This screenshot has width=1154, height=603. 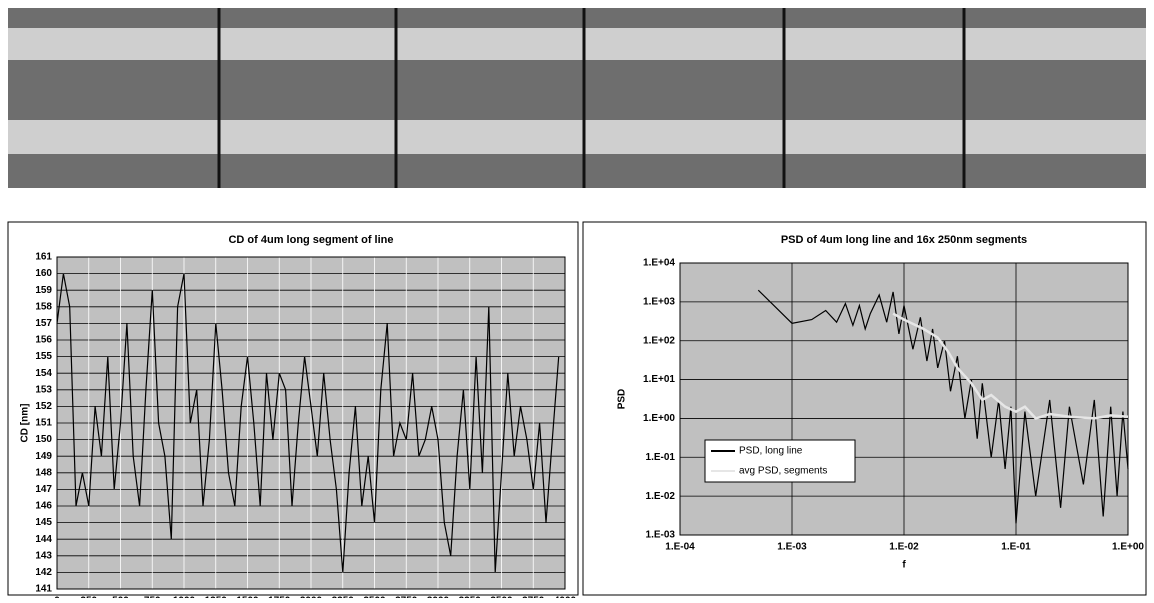 I want to click on y-tick-label: 154, so click(x=43, y=373).